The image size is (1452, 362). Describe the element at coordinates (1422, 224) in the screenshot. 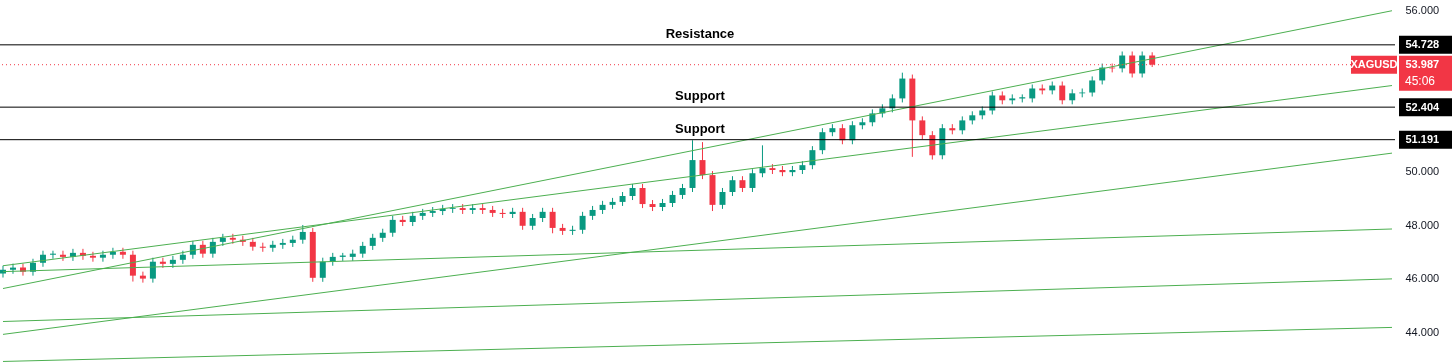

I see `y-tick-label: 48.000` at that location.